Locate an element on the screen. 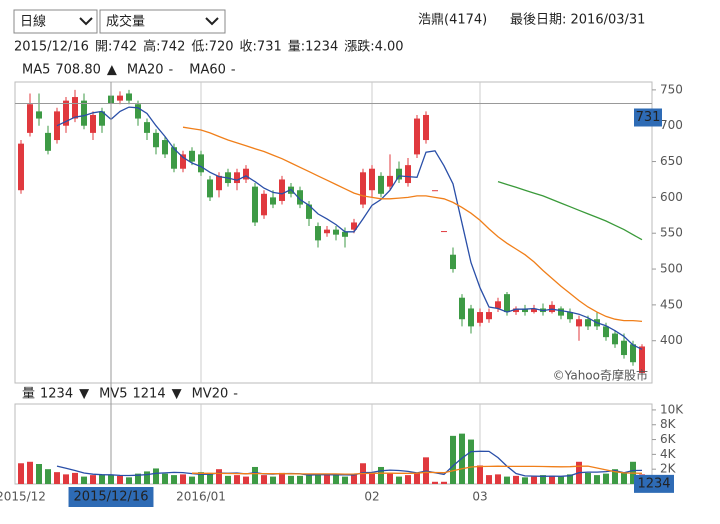 This screenshot has width=720, height=524. legend-value: 1234 is located at coordinates (56, 394).